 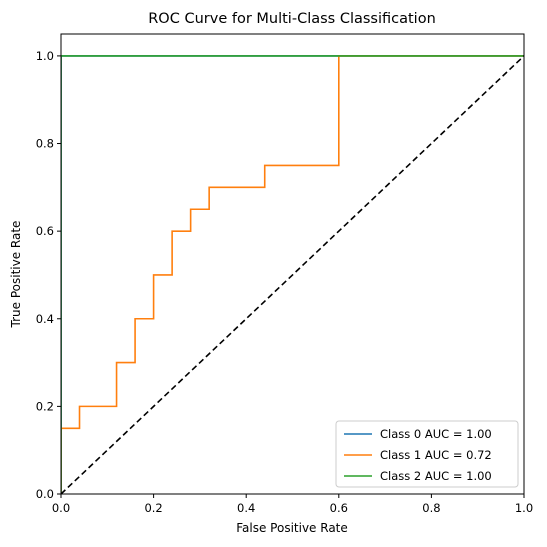 What do you see at coordinates (45, 144) in the screenshot?
I see `y-tick-label: 0.8` at bounding box center [45, 144].